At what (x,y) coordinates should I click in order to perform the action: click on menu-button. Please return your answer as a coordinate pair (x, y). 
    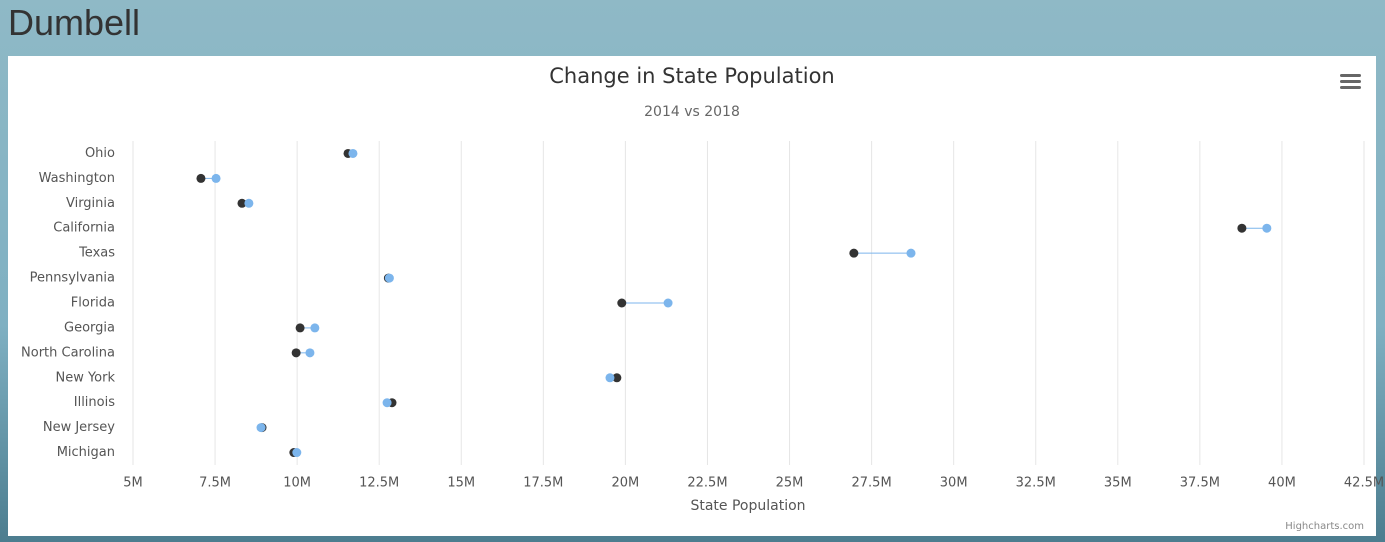
    Looking at the image, I should click on (1350, 81).